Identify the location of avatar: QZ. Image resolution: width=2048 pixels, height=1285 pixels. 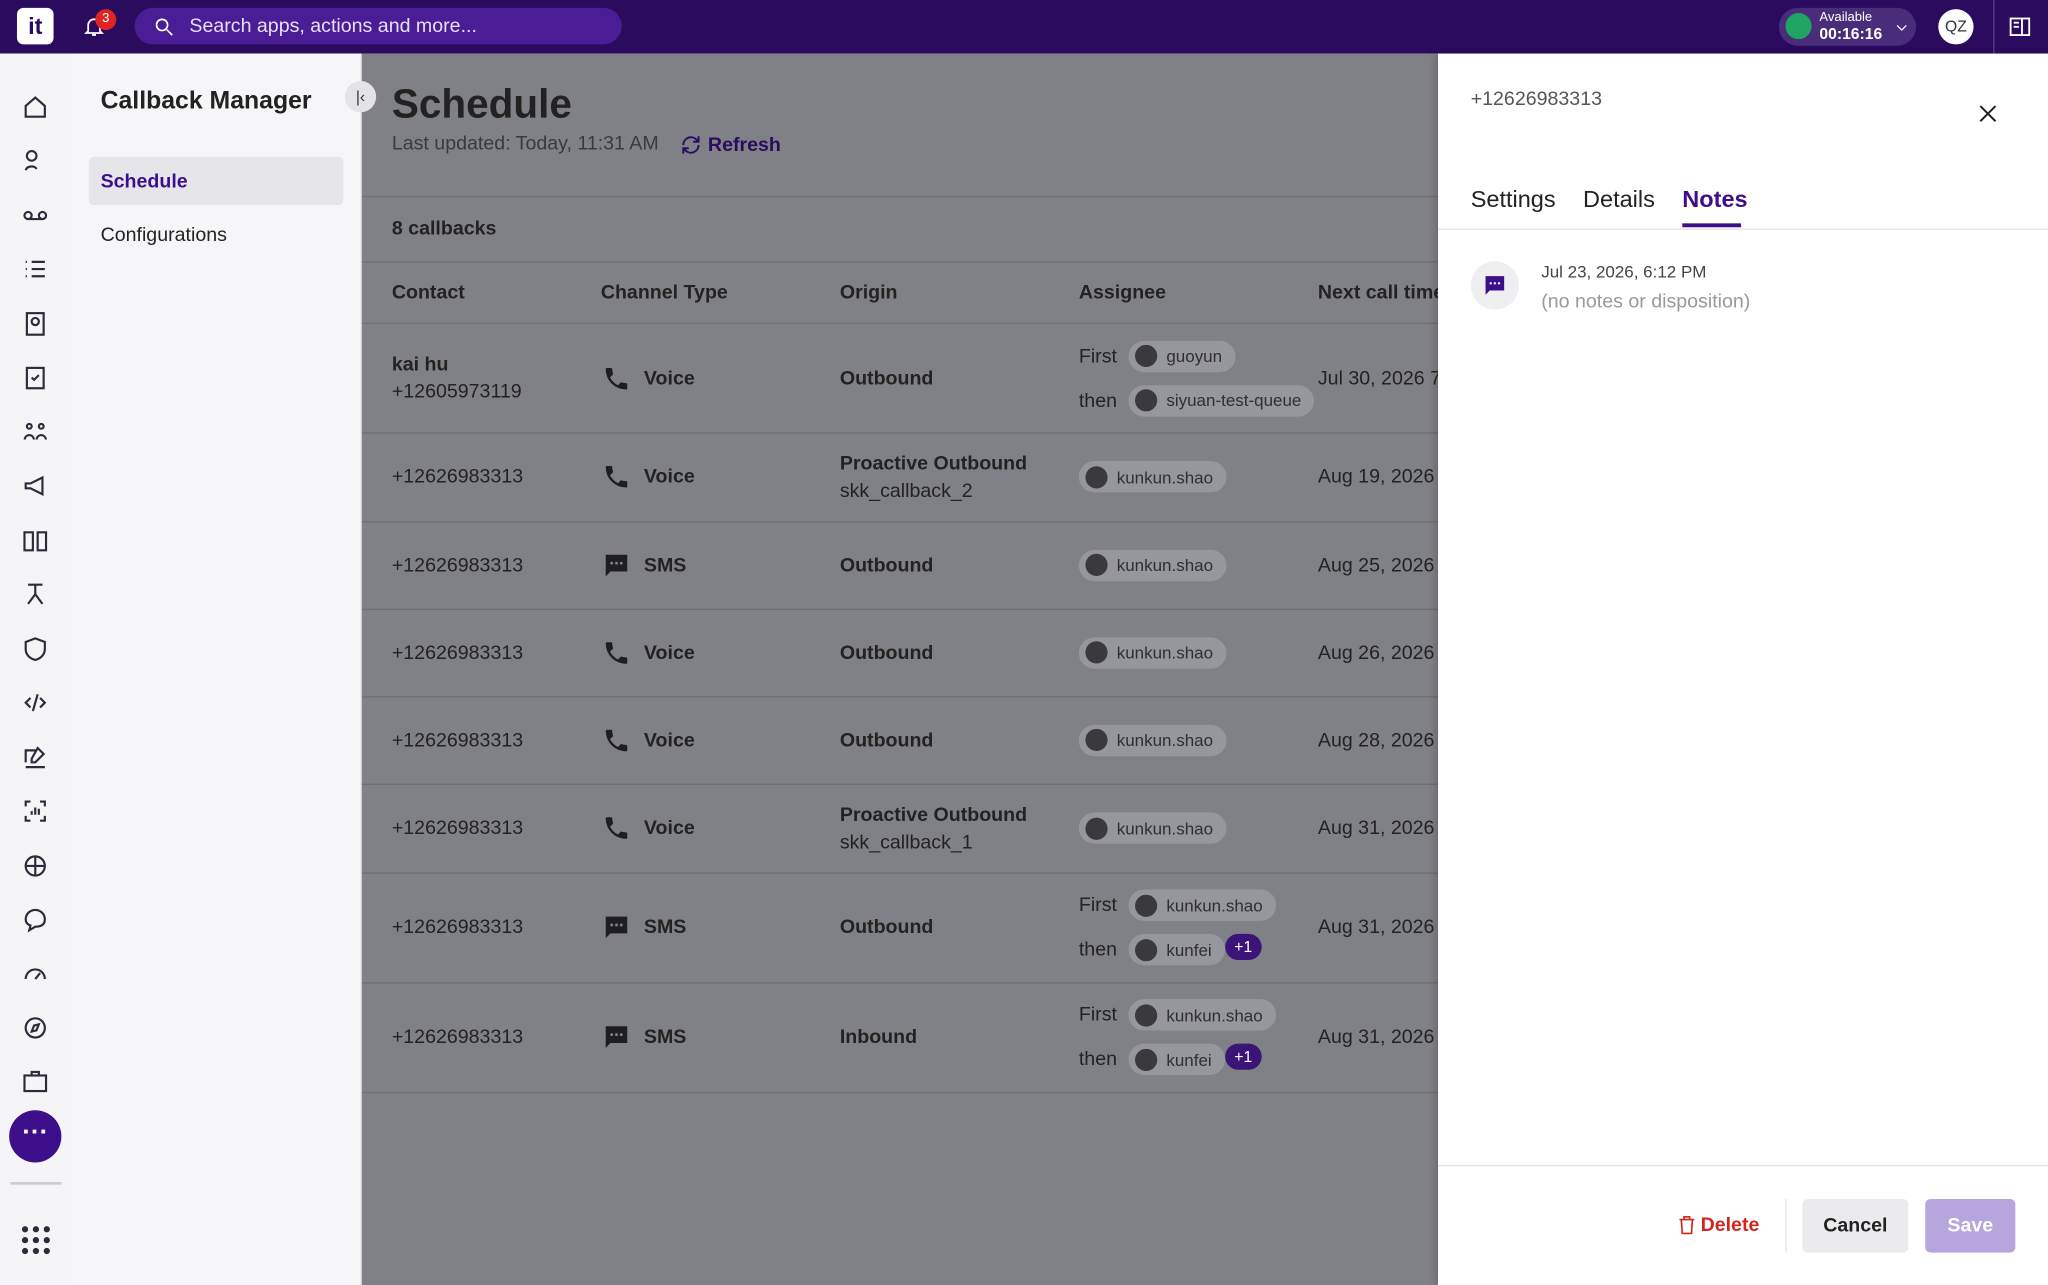
(1956, 27).